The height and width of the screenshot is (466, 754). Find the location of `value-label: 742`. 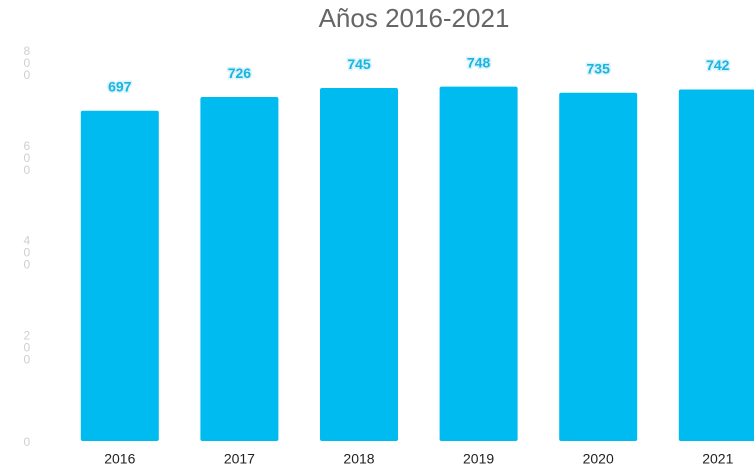

value-label: 742 is located at coordinates (718, 65).